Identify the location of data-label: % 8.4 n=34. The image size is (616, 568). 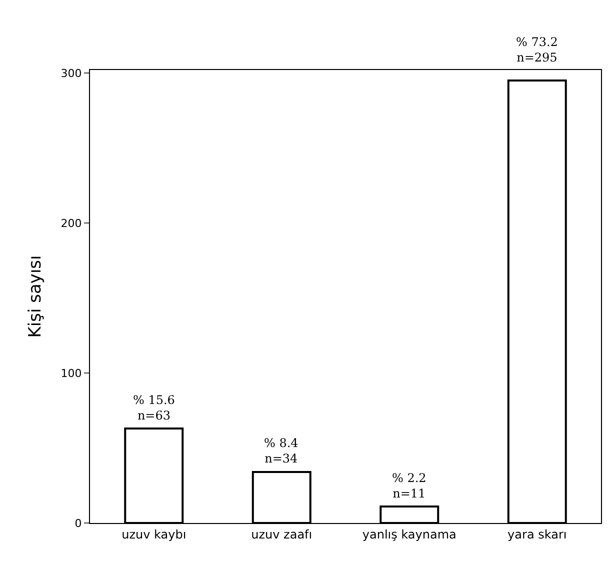
(281, 451).